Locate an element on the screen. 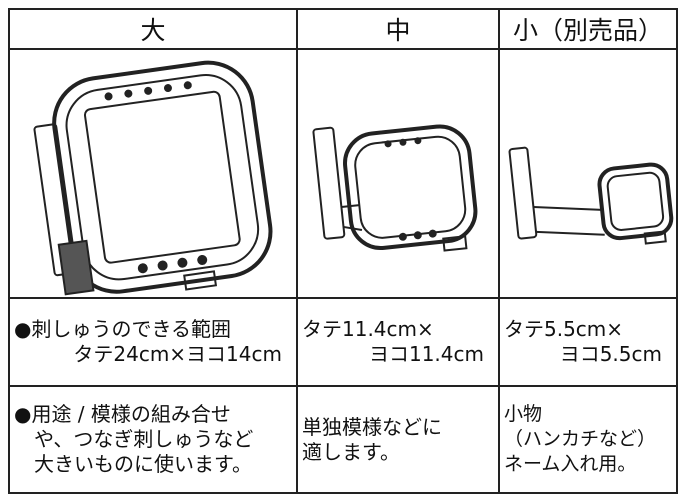 Image resolution: width=683 pixels, height=497 pixels. cell-line: 小物 is located at coordinates (523, 414).